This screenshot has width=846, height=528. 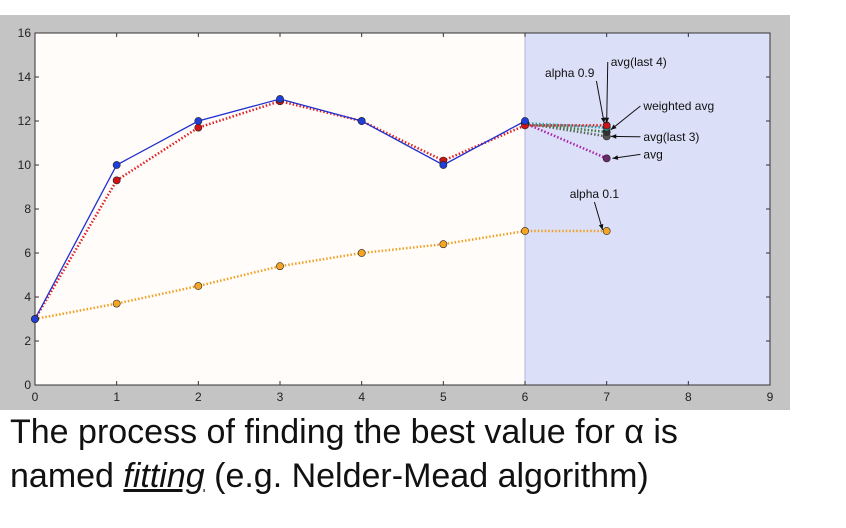 I want to click on y-tick-label: 8, so click(x=27, y=209).